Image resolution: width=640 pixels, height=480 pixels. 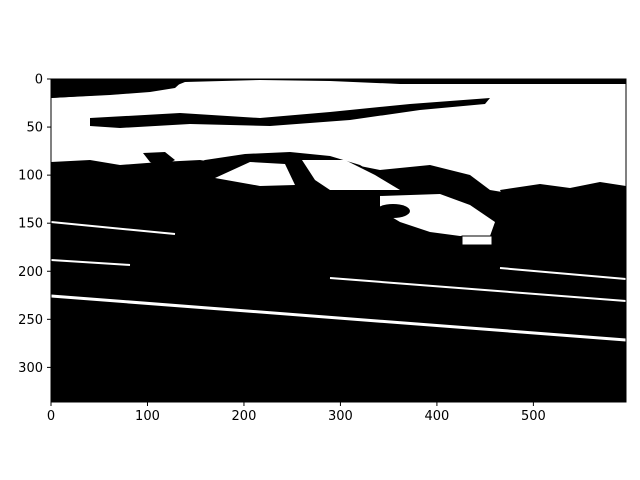 I want to click on x-tick-label: 400, so click(x=436, y=416).